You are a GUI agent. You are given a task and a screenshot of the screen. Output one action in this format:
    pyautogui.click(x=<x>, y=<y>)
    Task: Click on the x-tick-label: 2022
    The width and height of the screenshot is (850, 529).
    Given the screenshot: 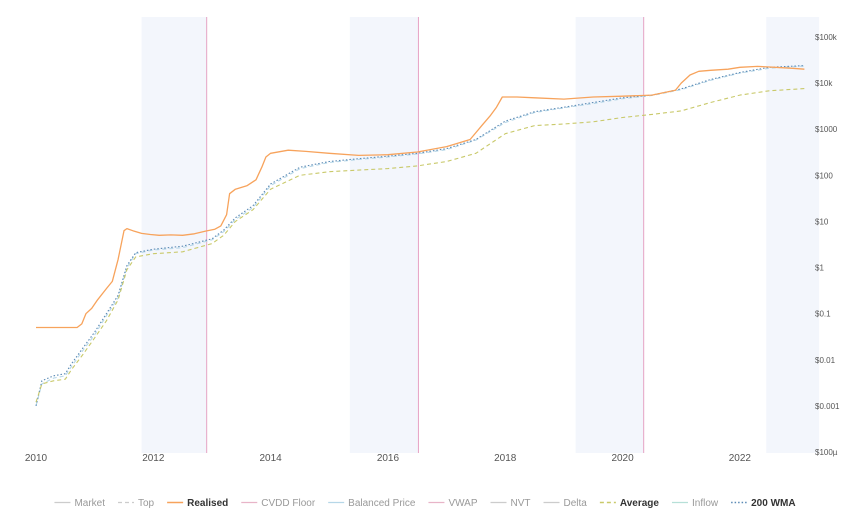 What is the action you would take?
    pyautogui.click(x=740, y=458)
    